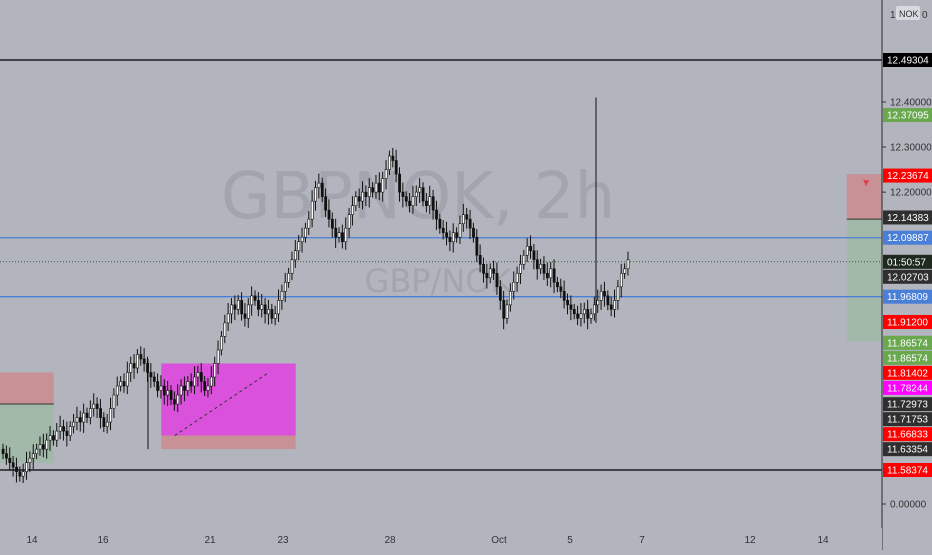  I want to click on currency-badge, so click(908, 13).